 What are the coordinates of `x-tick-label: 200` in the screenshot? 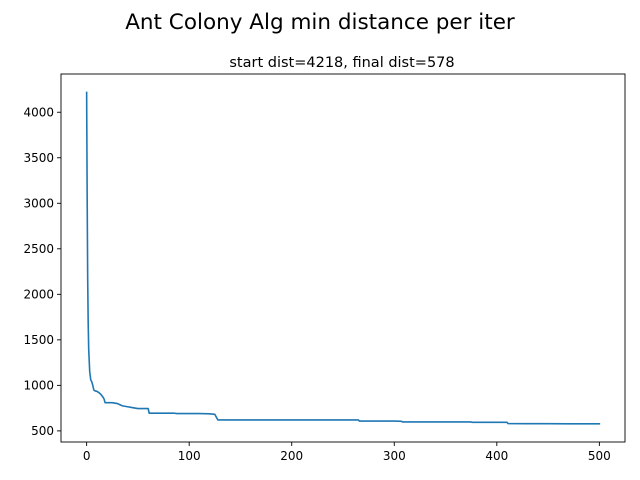 It's located at (291, 456).